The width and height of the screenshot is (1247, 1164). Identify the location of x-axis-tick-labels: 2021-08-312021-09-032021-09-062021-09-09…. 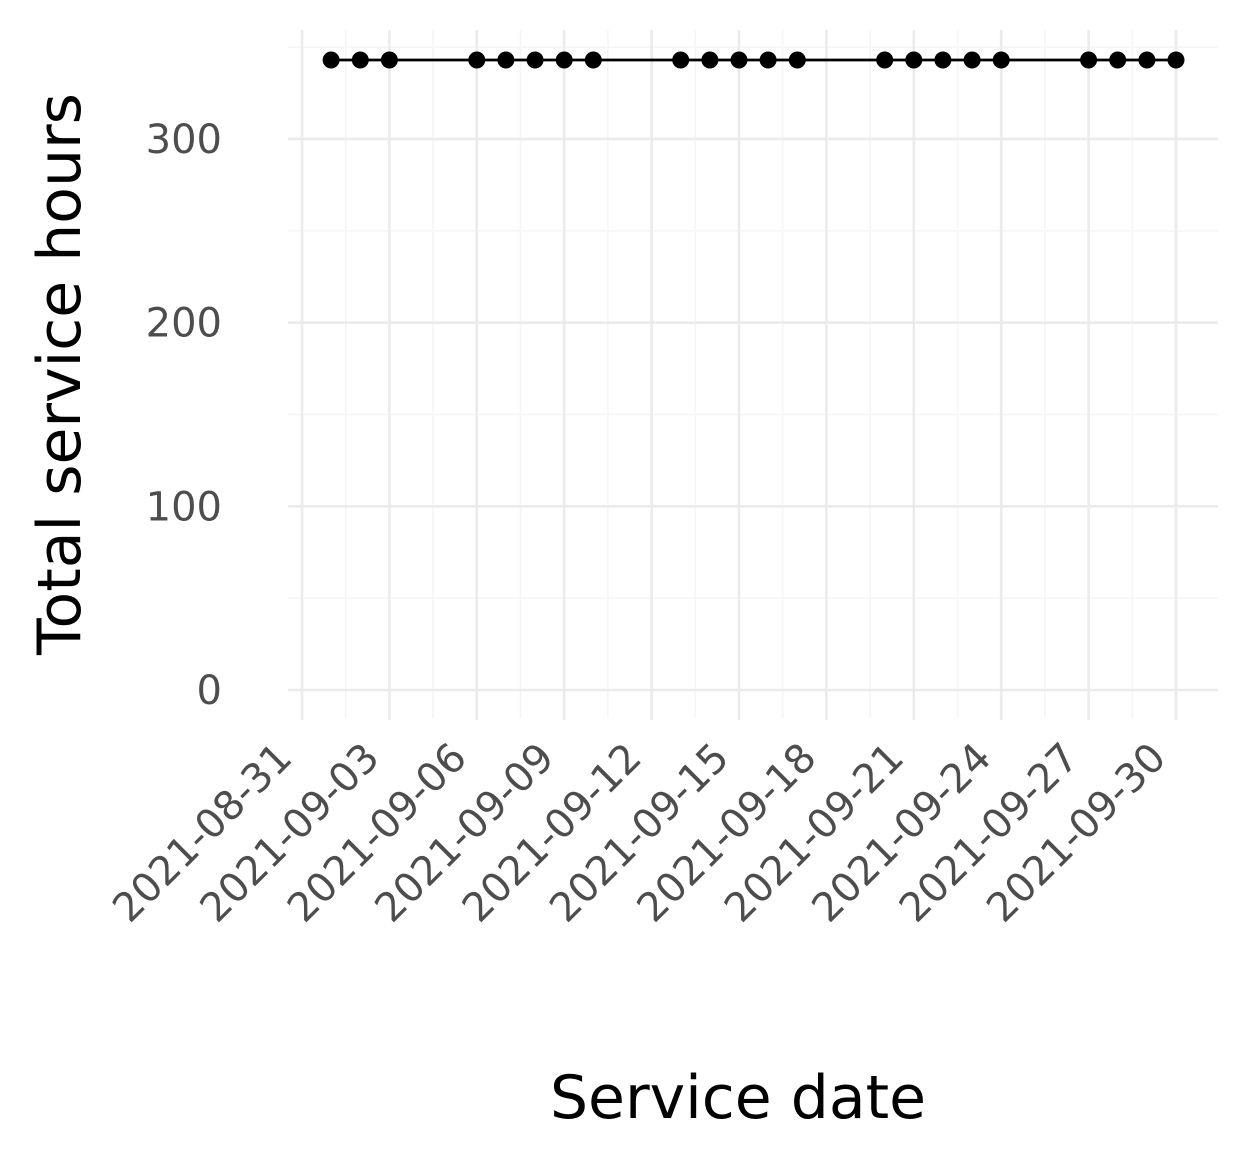
(639, 833).